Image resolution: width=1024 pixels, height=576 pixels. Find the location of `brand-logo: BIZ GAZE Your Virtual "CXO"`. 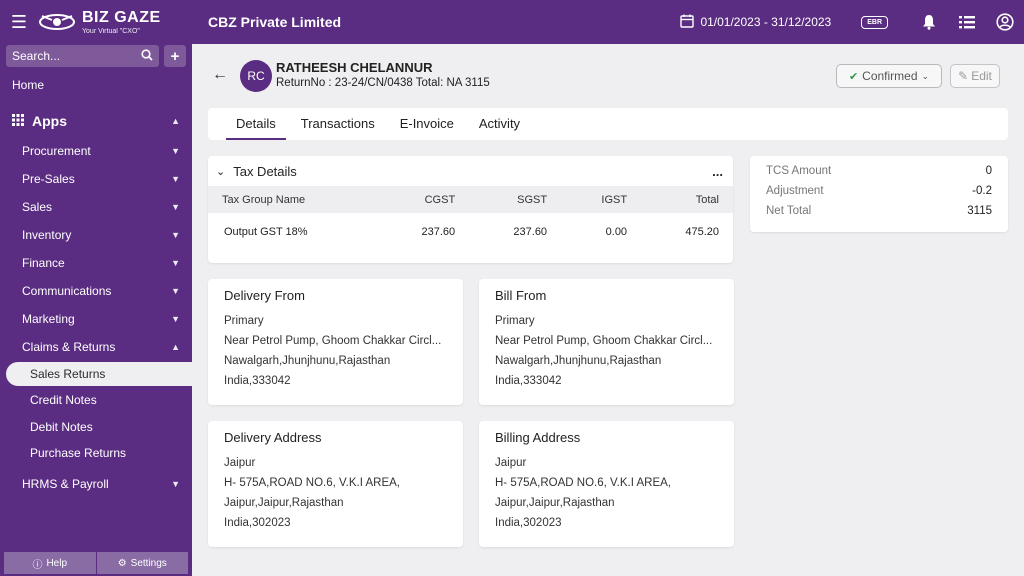

brand-logo: BIZ GAZE Your Virtual "CXO" is located at coordinates (114, 21).